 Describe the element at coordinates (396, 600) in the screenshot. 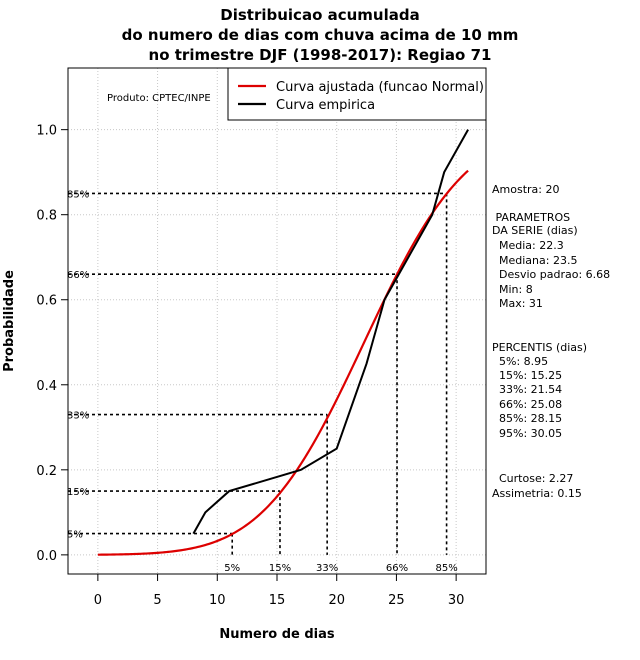

I see `x-tick-label: 25` at that location.